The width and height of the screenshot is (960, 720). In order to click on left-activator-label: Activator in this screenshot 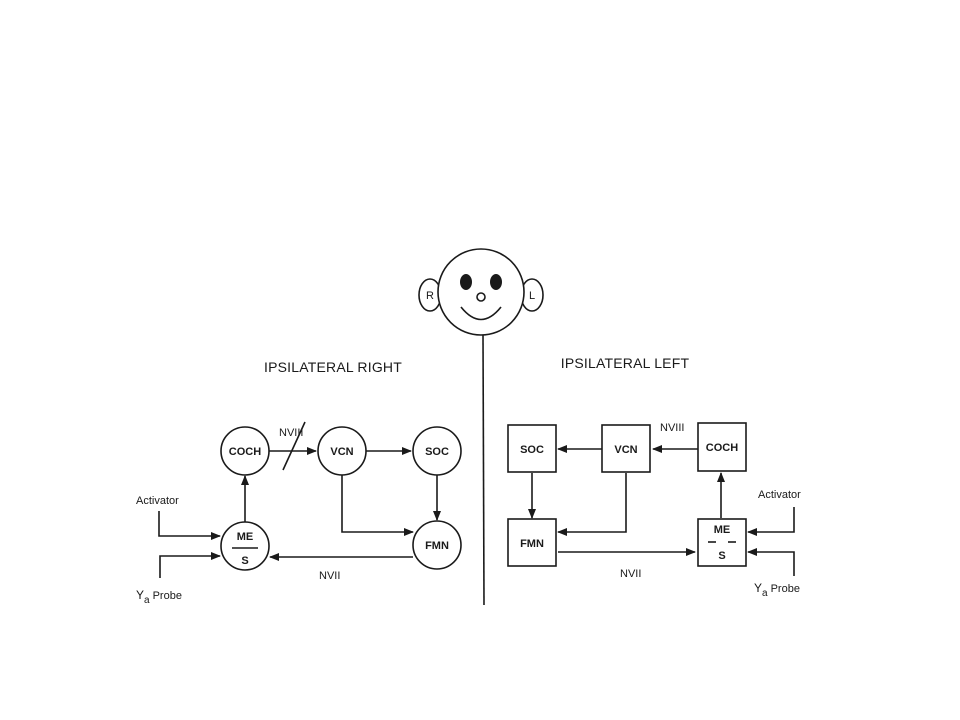, I will do `click(779, 495)`.